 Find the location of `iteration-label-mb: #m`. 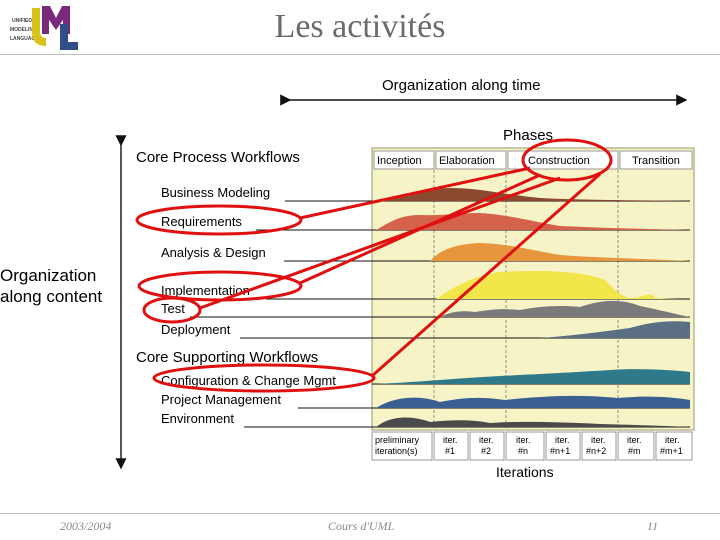

iteration-label-mb: #m is located at coordinates (634, 451).